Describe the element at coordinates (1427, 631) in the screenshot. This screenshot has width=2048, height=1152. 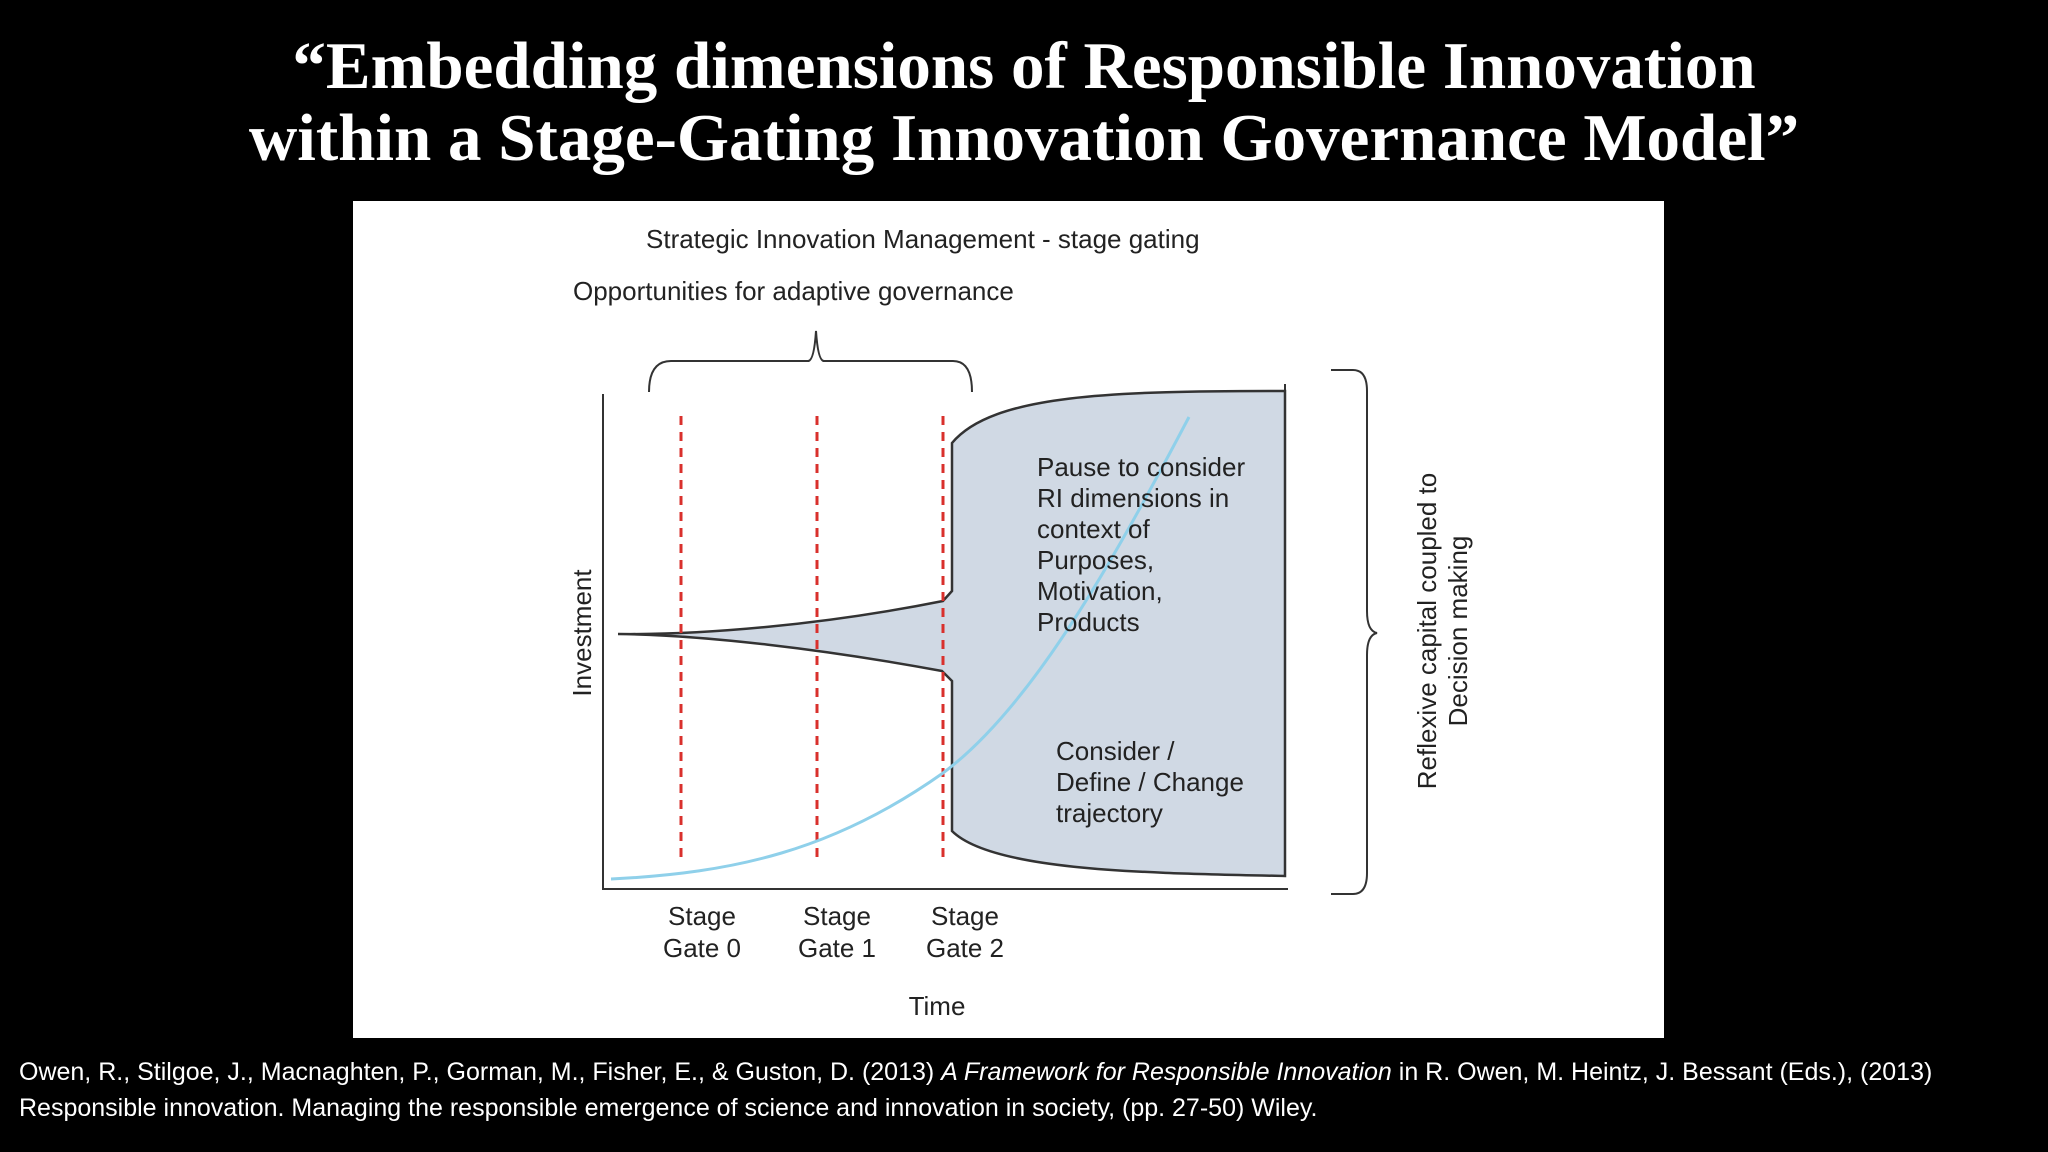
I see `side-label-line-1: Reflexive capital coupled to` at that location.